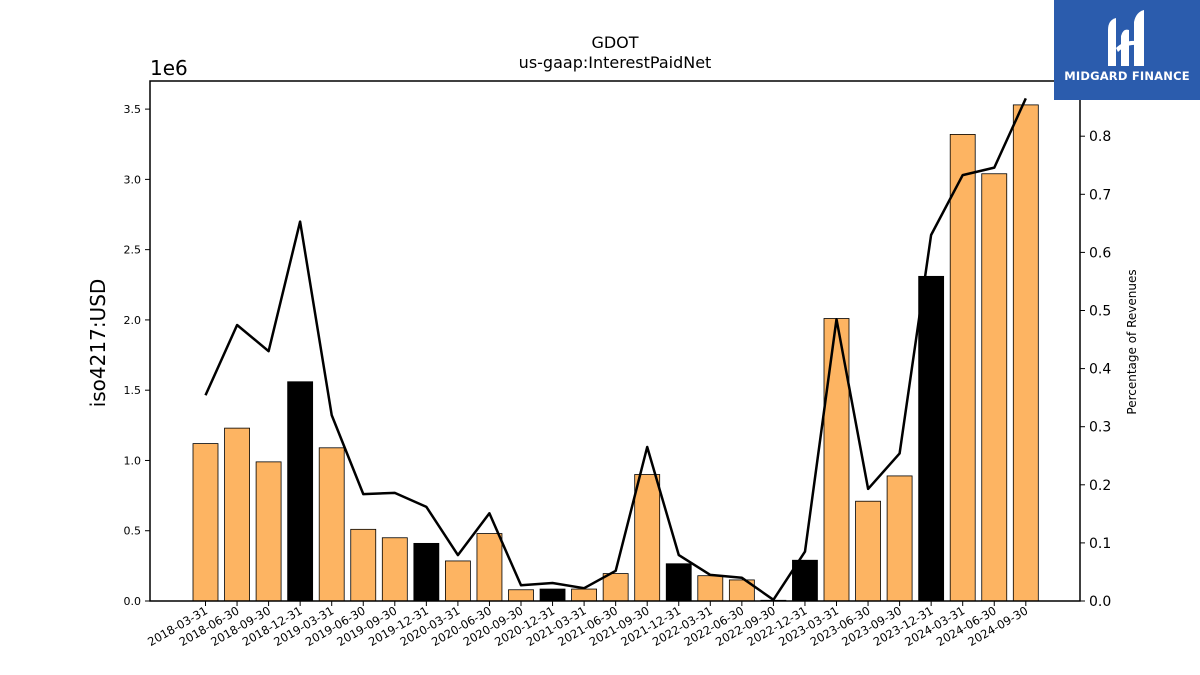 Image resolution: width=1200 pixels, height=675 pixels. Describe the element at coordinates (614, 42) in the screenshot. I see `chart-title: GDOT` at that location.